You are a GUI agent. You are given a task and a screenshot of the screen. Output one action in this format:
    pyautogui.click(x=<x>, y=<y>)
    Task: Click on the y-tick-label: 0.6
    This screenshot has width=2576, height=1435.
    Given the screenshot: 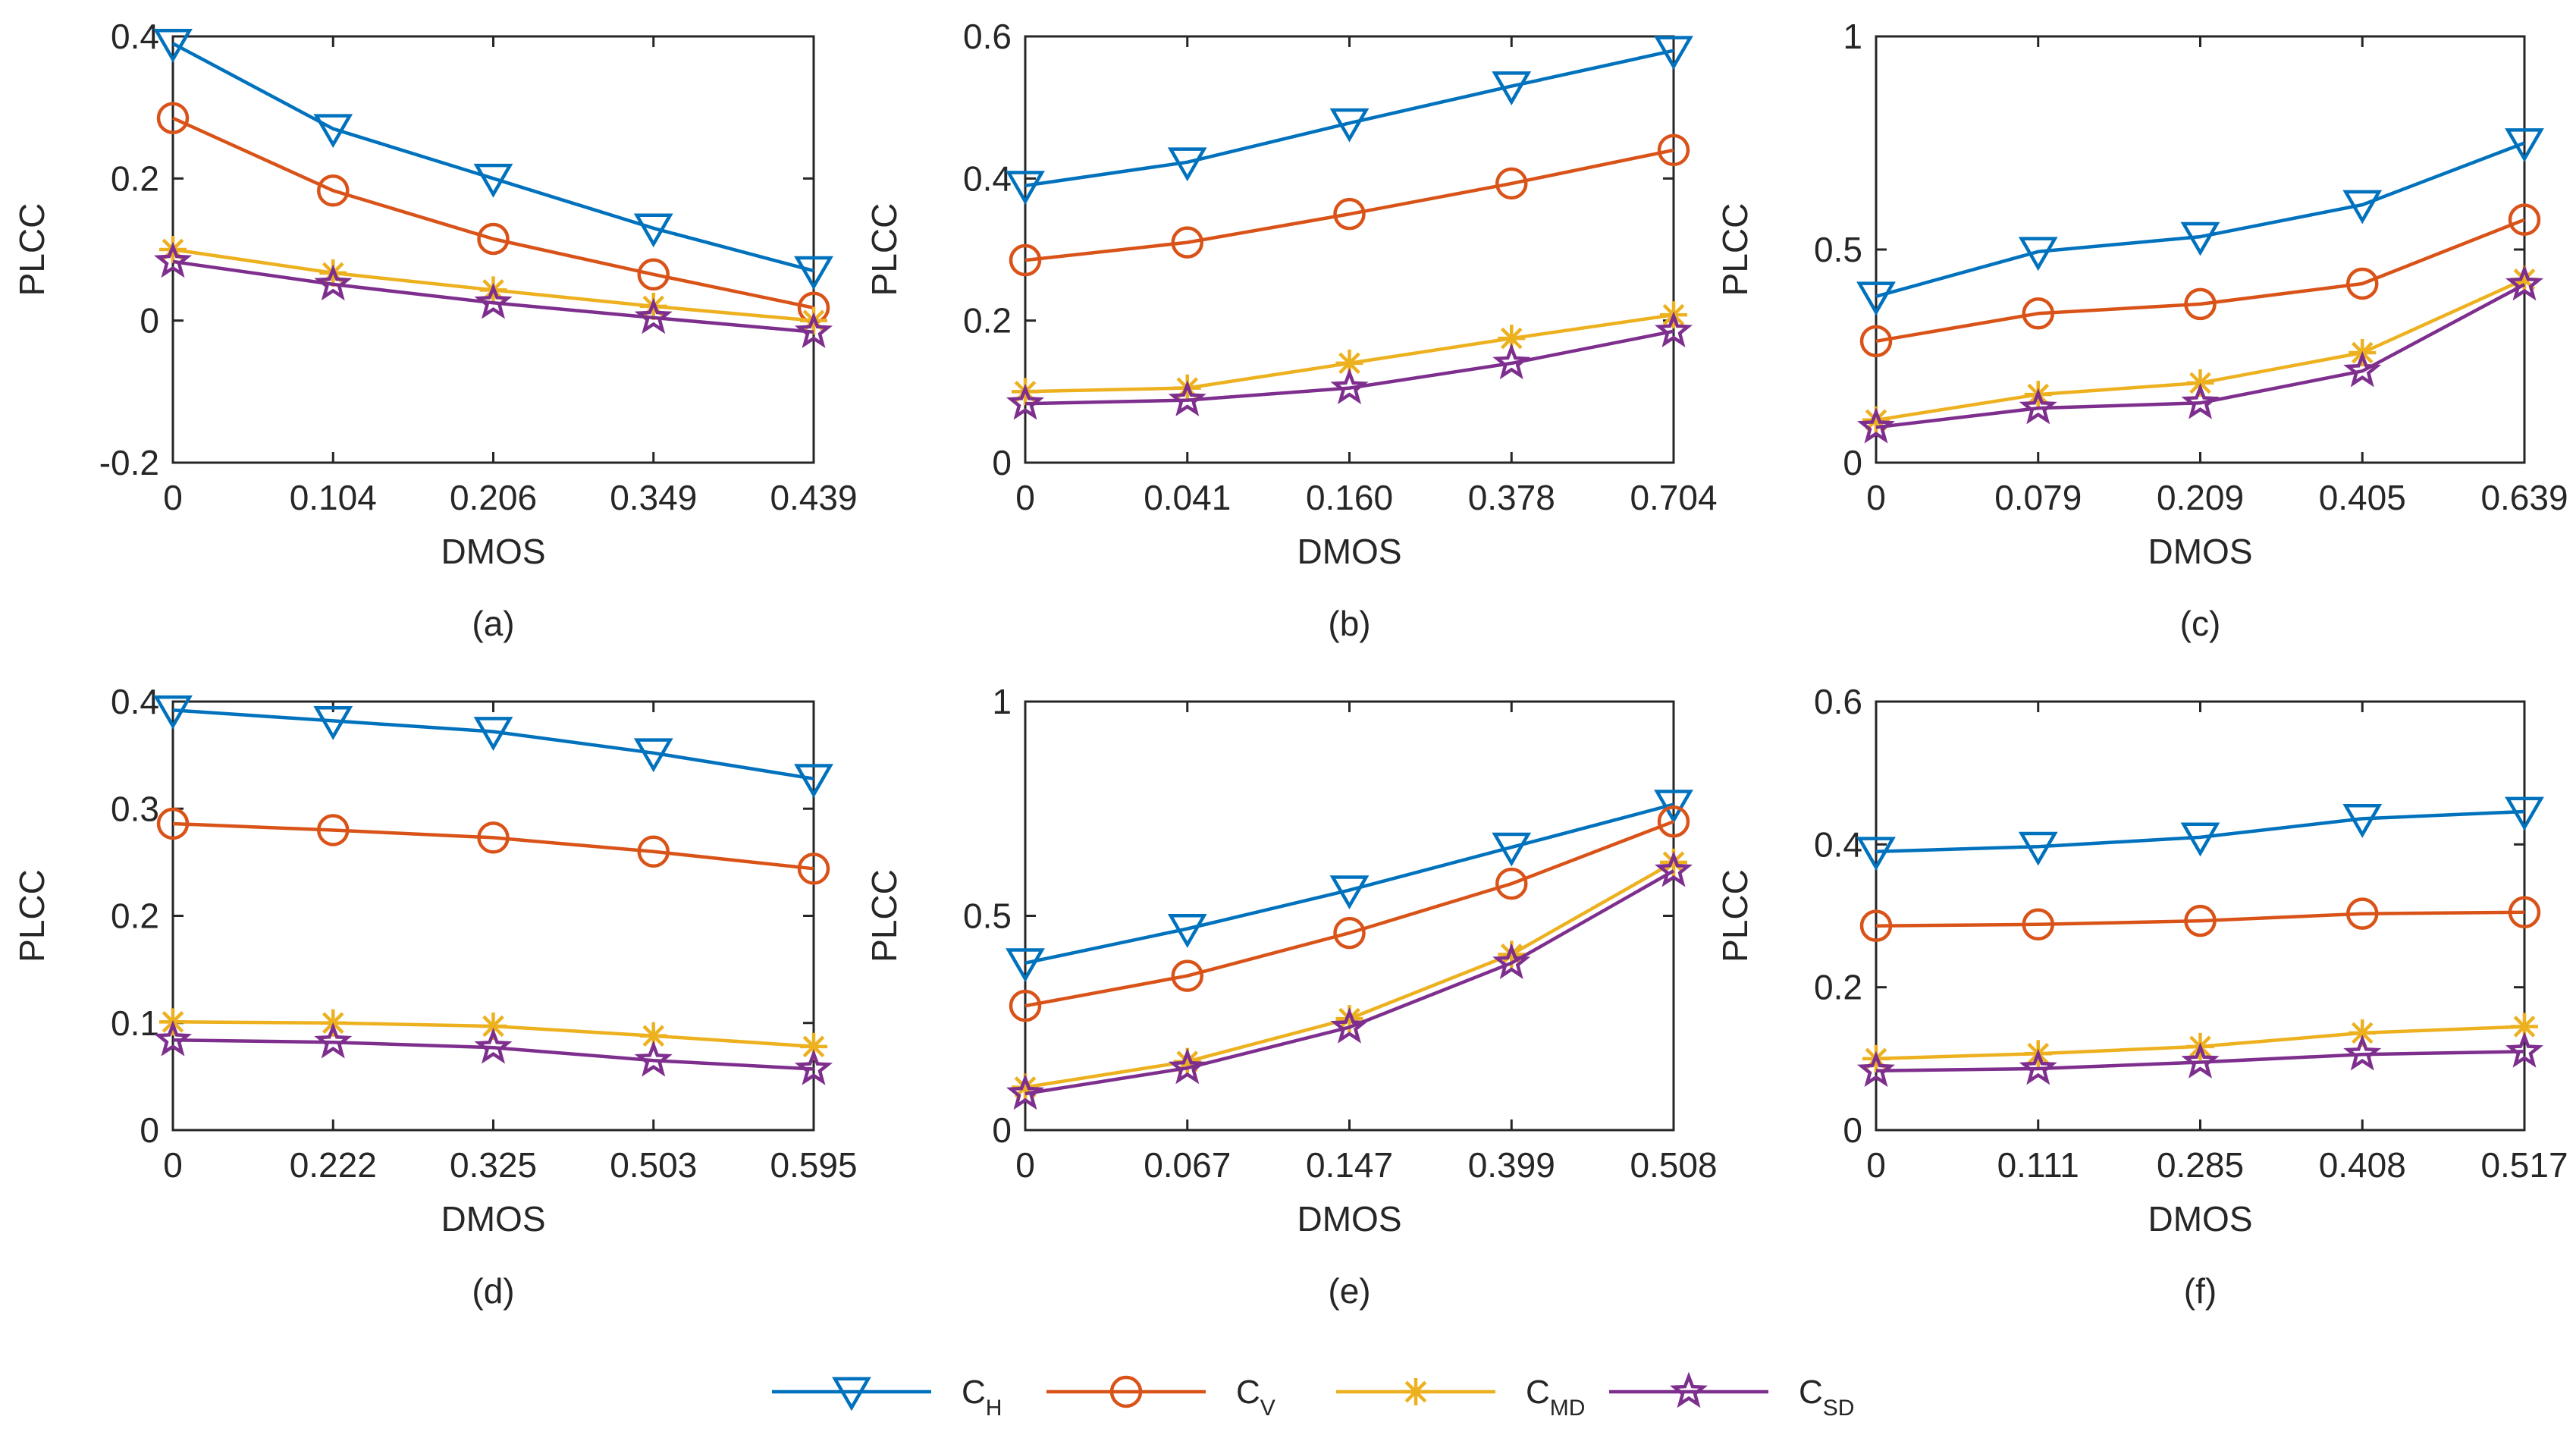 What is the action you would take?
    pyautogui.click(x=987, y=36)
    